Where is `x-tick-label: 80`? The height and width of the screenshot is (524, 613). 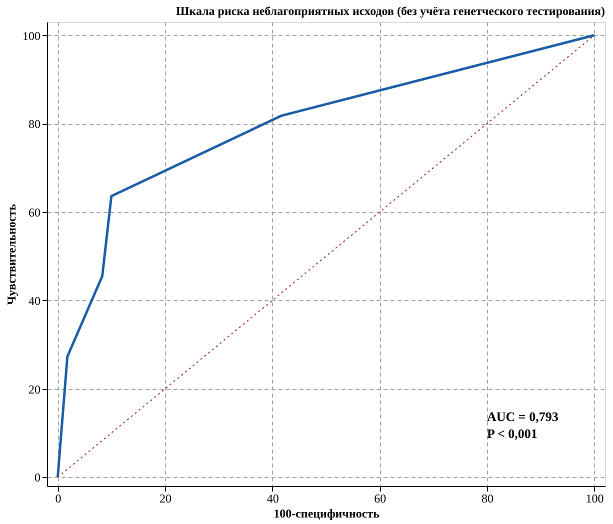 x-tick-label: 80 is located at coordinates (487, 499).